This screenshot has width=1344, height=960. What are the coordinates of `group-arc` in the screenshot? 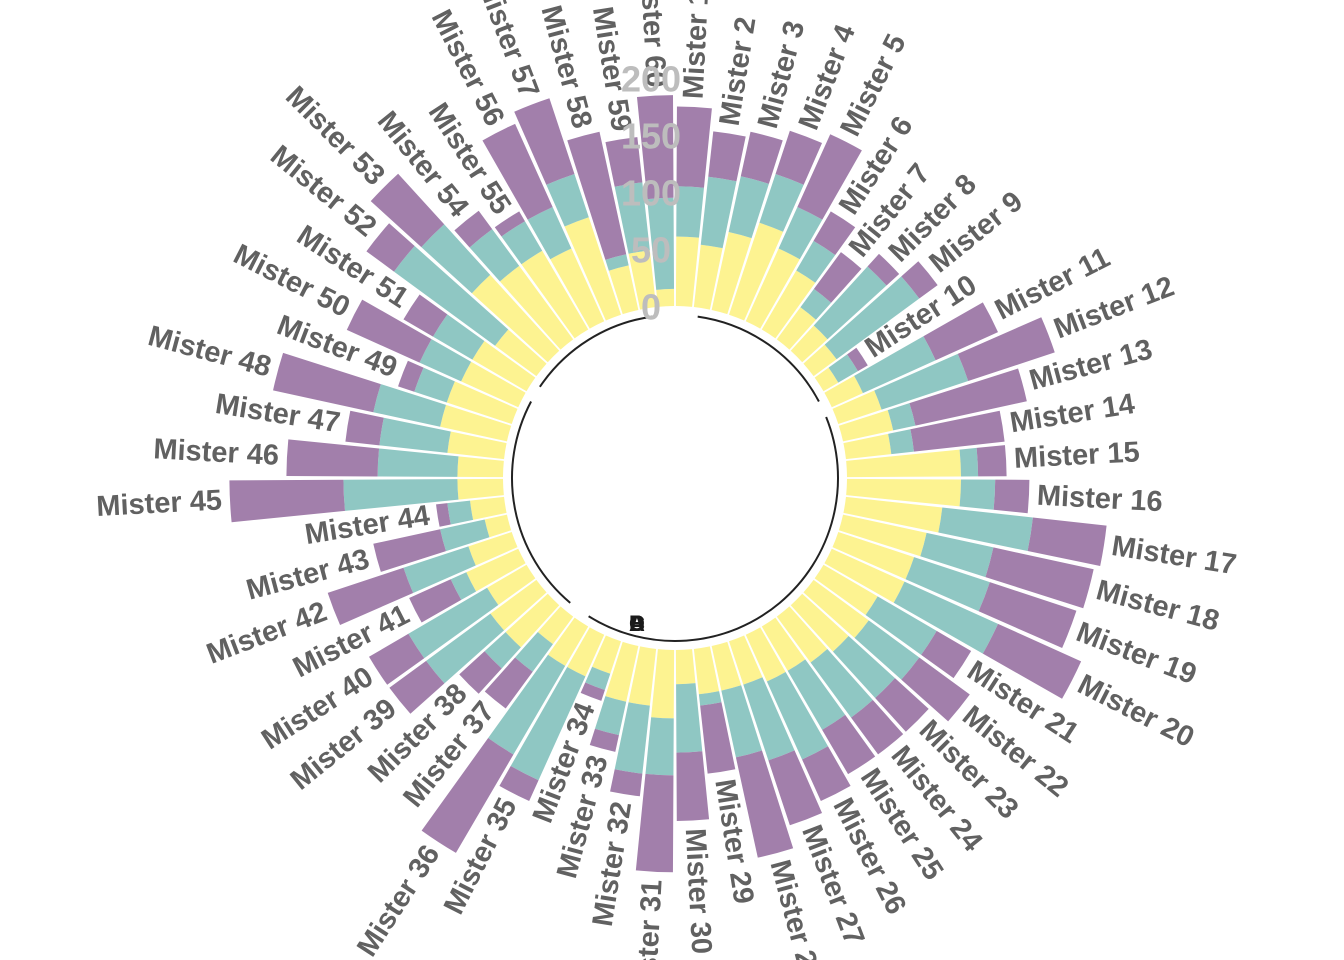 It's located at (541, 502).